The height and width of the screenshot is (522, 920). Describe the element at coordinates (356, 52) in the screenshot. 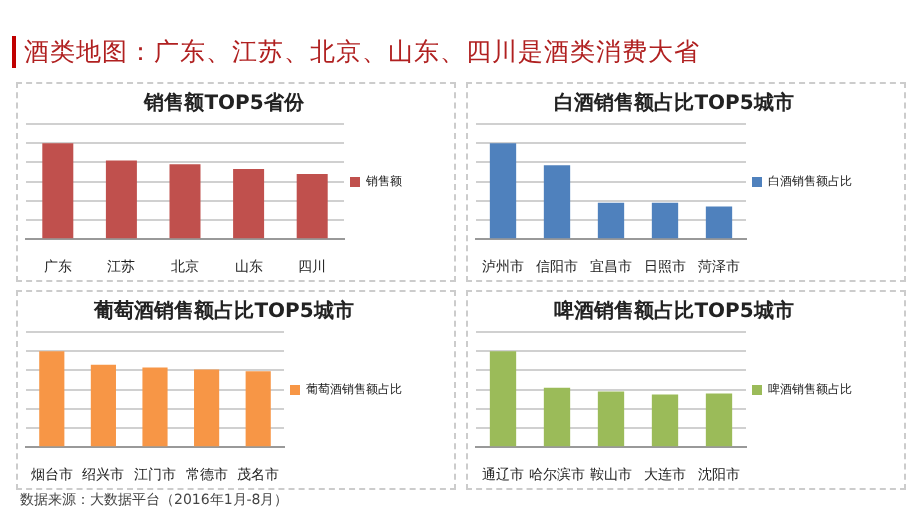

I see `text: 酒类地图：广东、江苏、北京、山东、四川是酒类消费大省` at that location.